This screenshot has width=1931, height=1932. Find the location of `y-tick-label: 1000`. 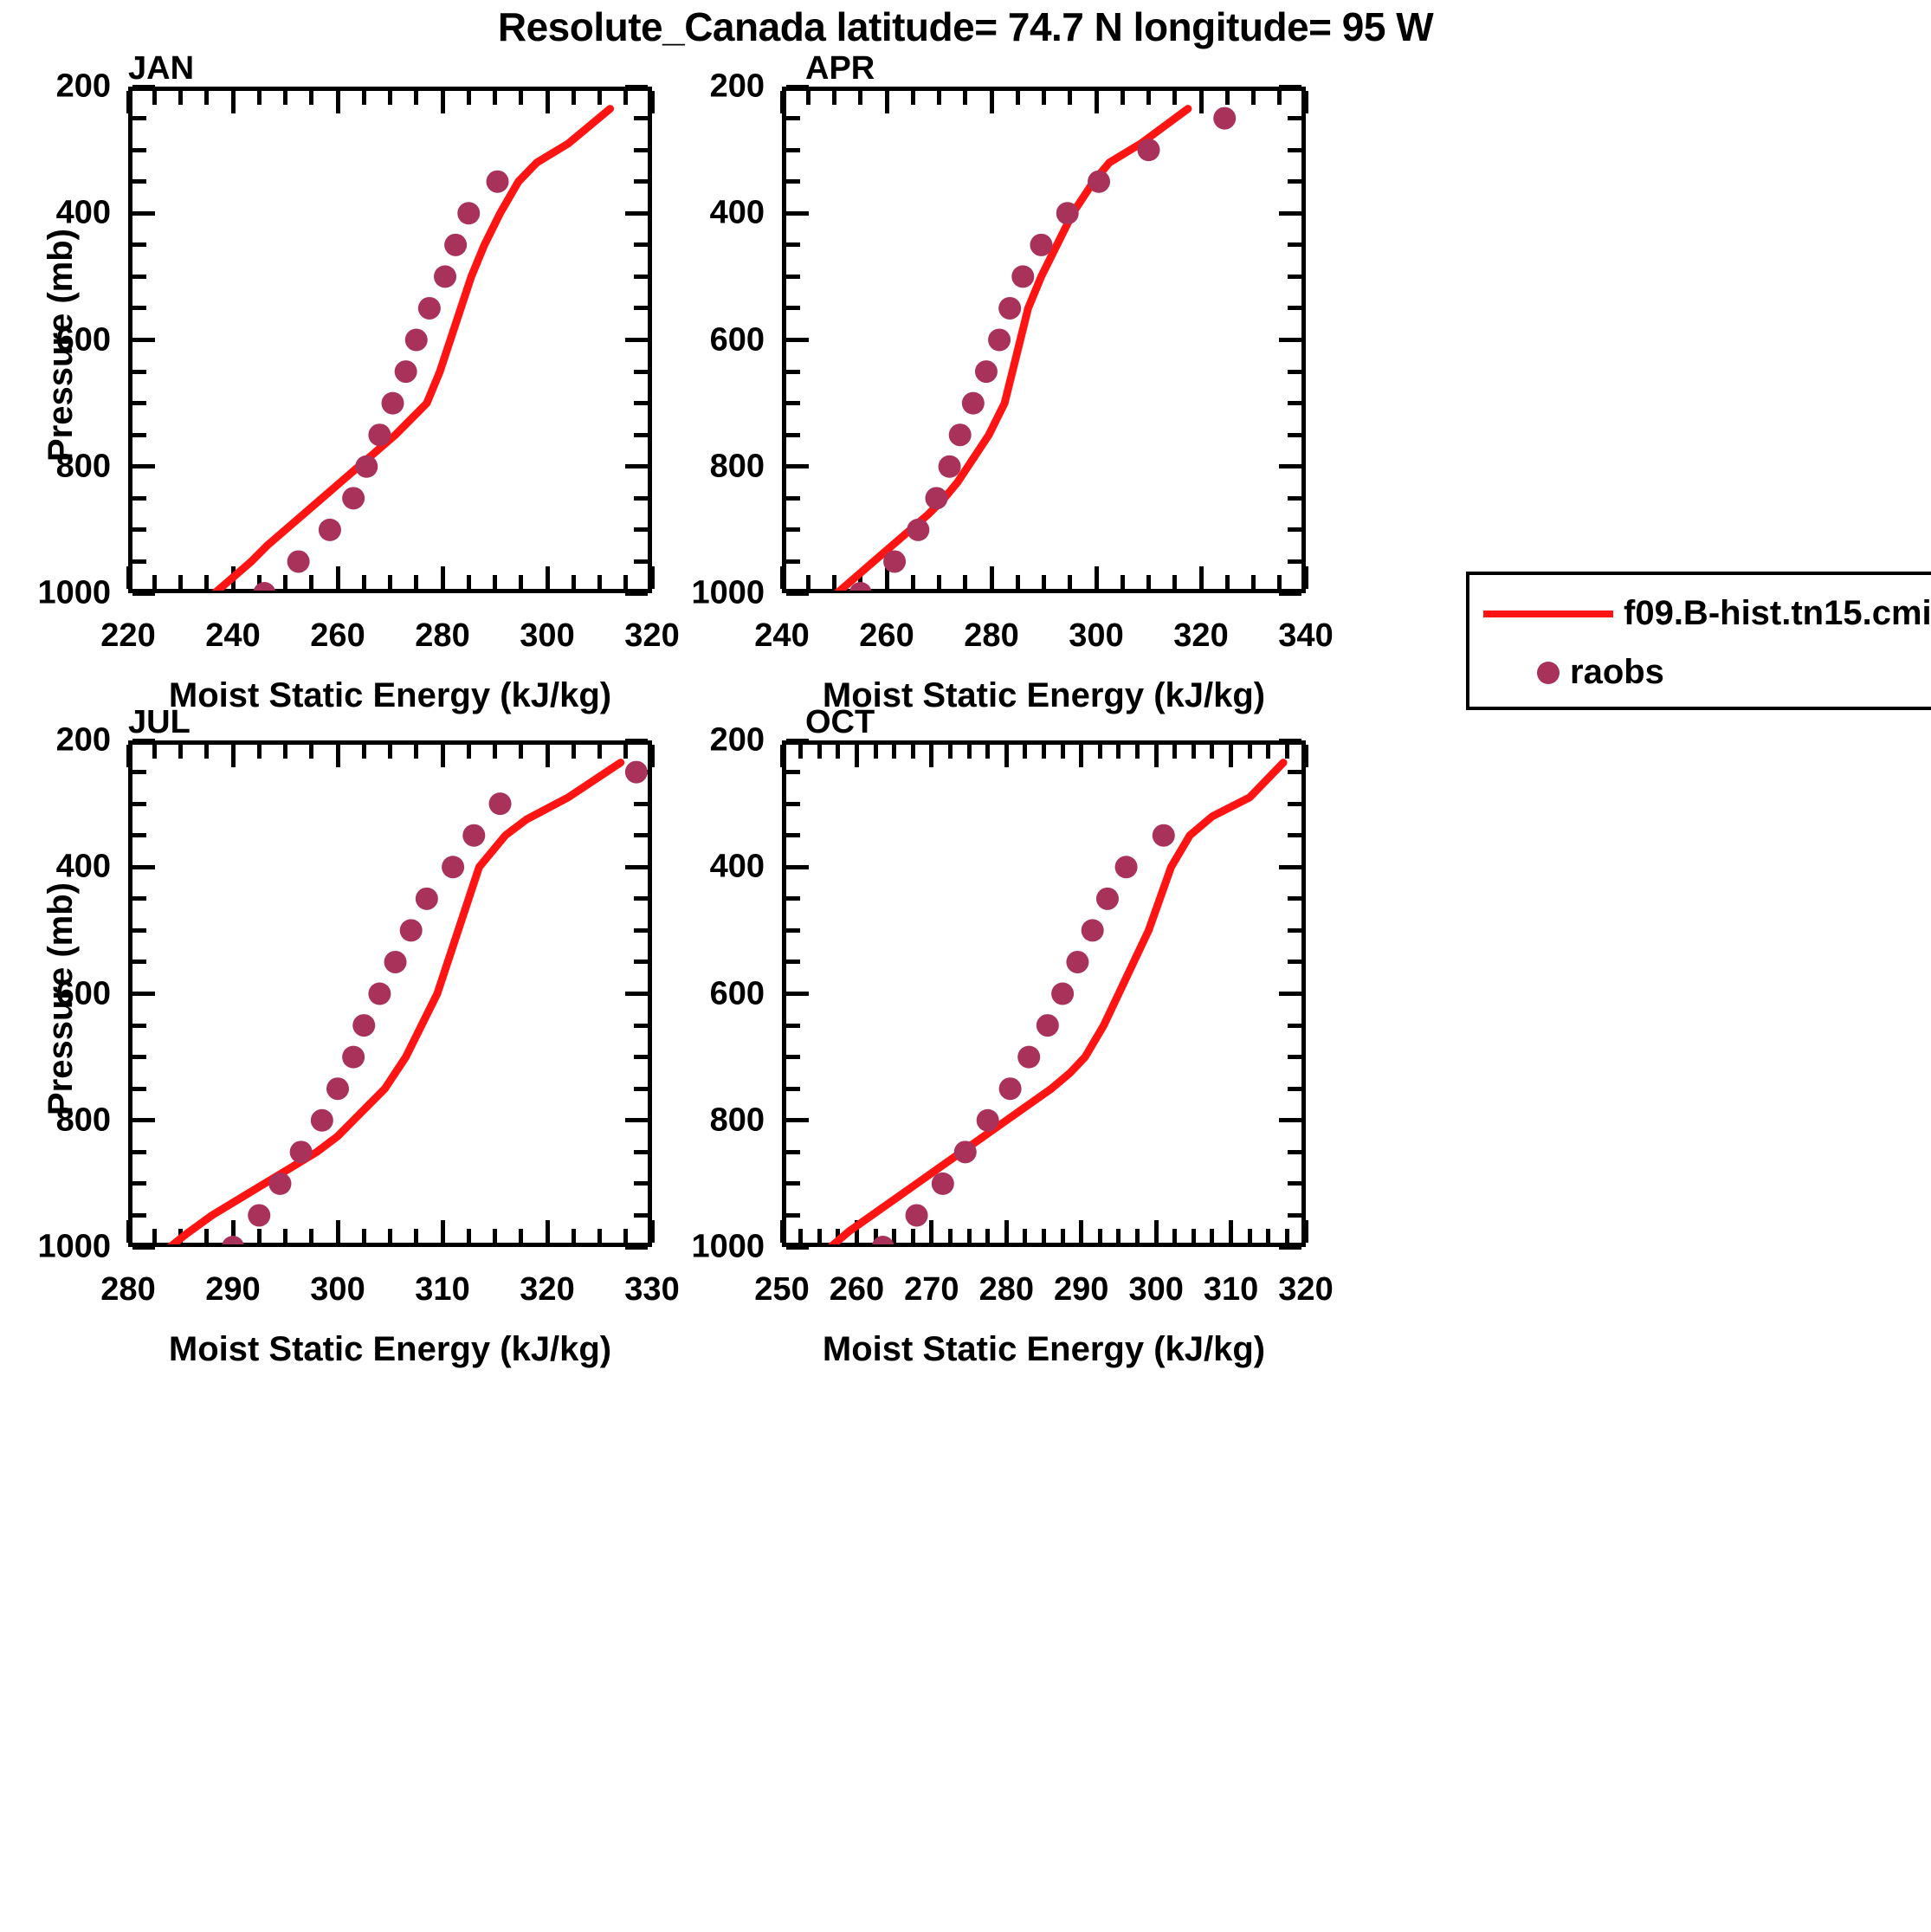

y-tick-label: 1000 is located at coordinates (728, 1246).